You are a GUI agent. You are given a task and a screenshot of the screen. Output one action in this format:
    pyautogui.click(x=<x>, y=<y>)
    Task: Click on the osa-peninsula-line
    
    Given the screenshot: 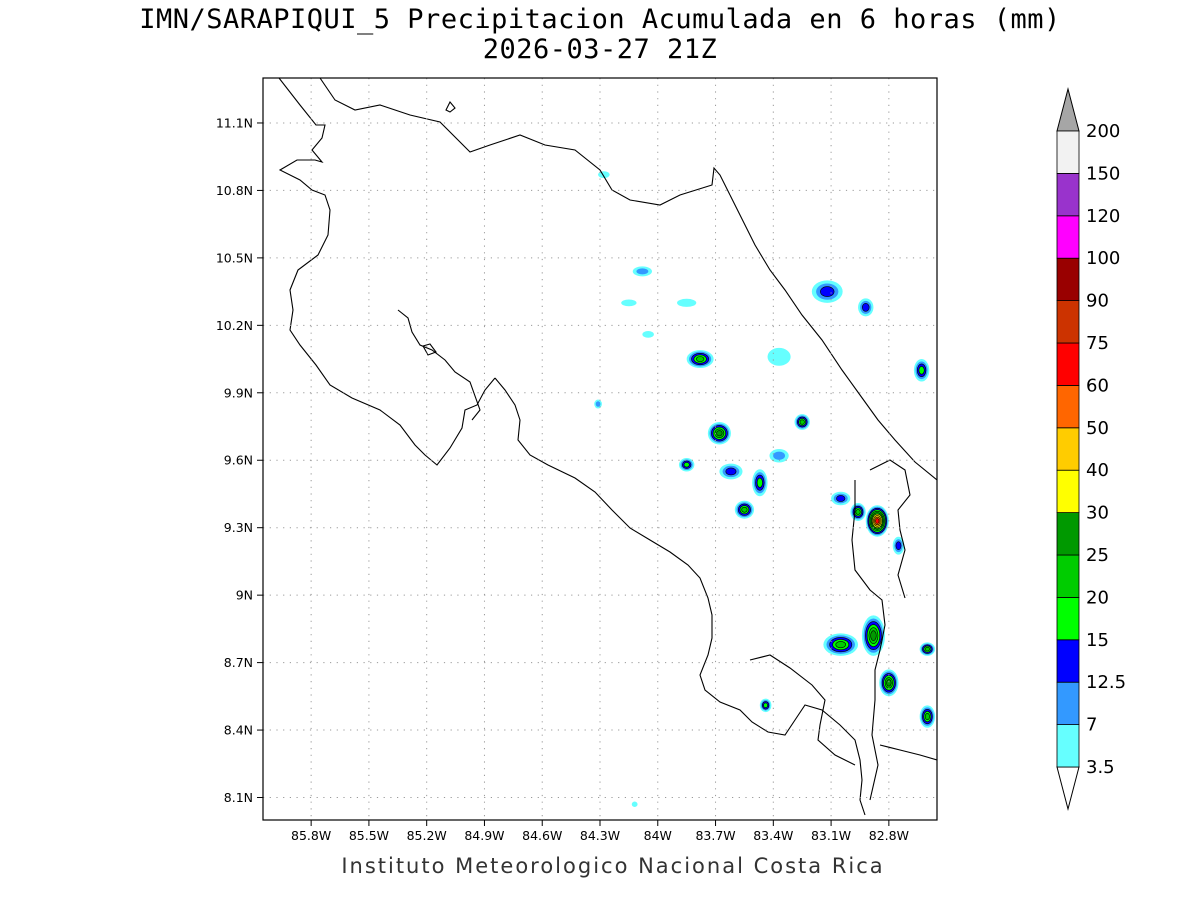 What is the action you would take?
    pyautogui.click(x=802, y=710)
    